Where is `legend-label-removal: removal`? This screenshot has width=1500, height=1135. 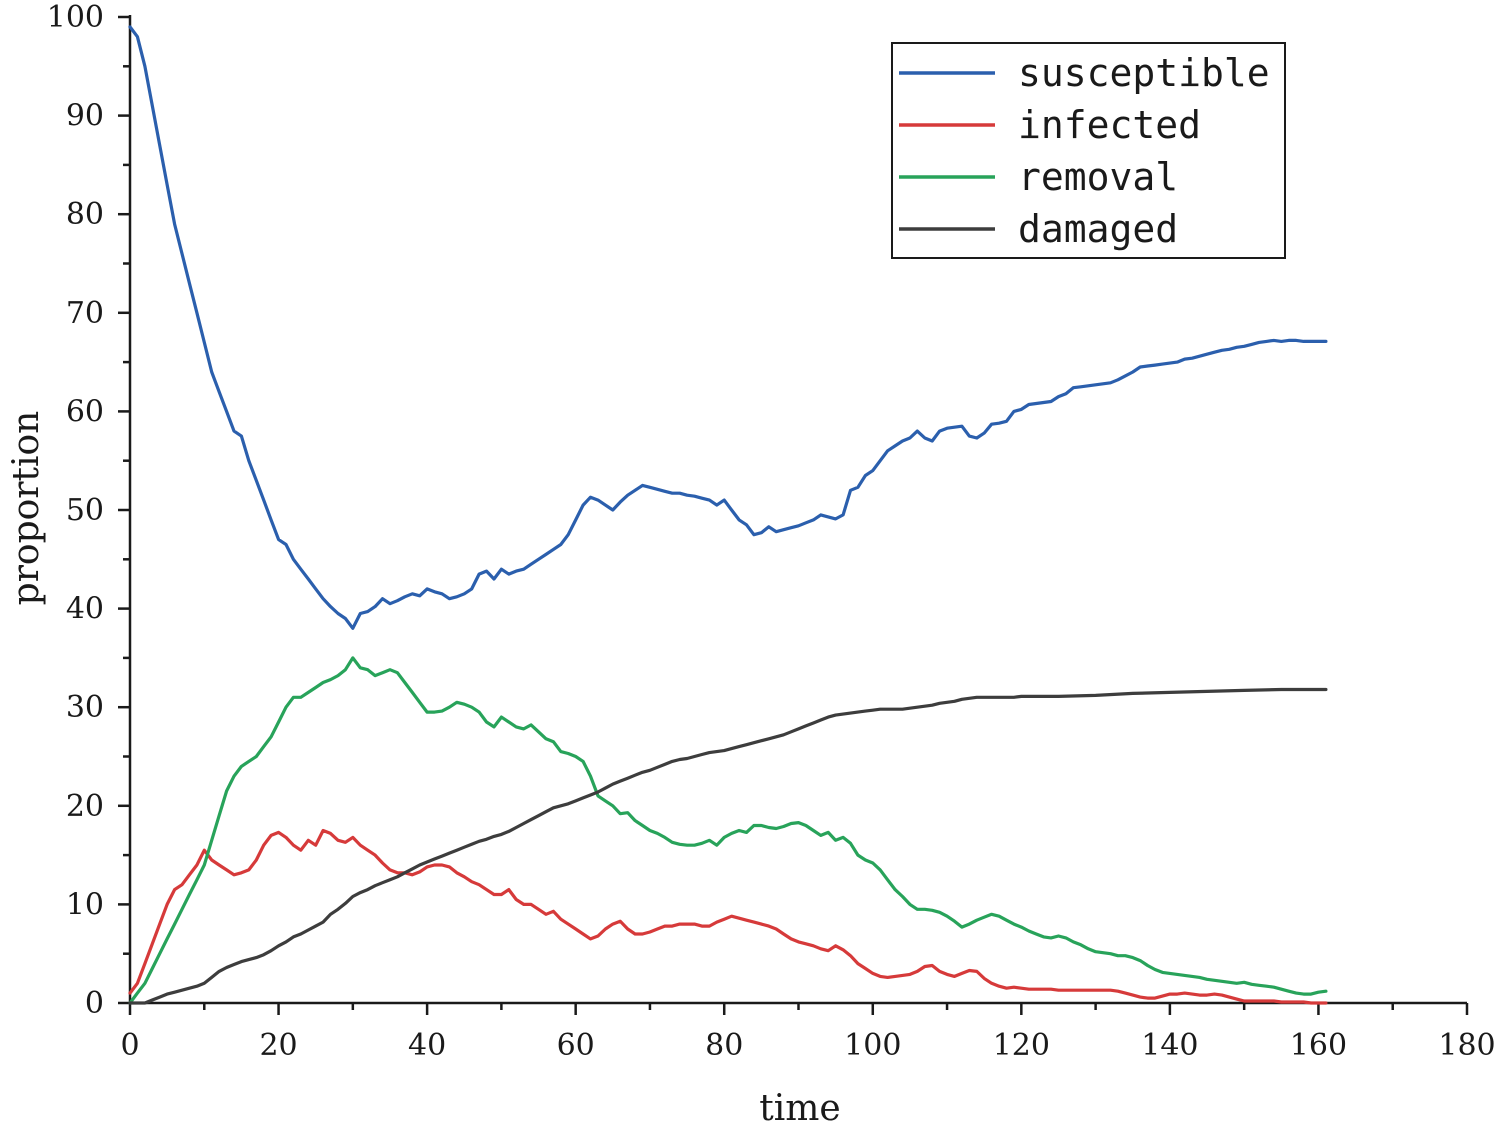
legend-label-removal: removal is located at coordinates (1098, 177).